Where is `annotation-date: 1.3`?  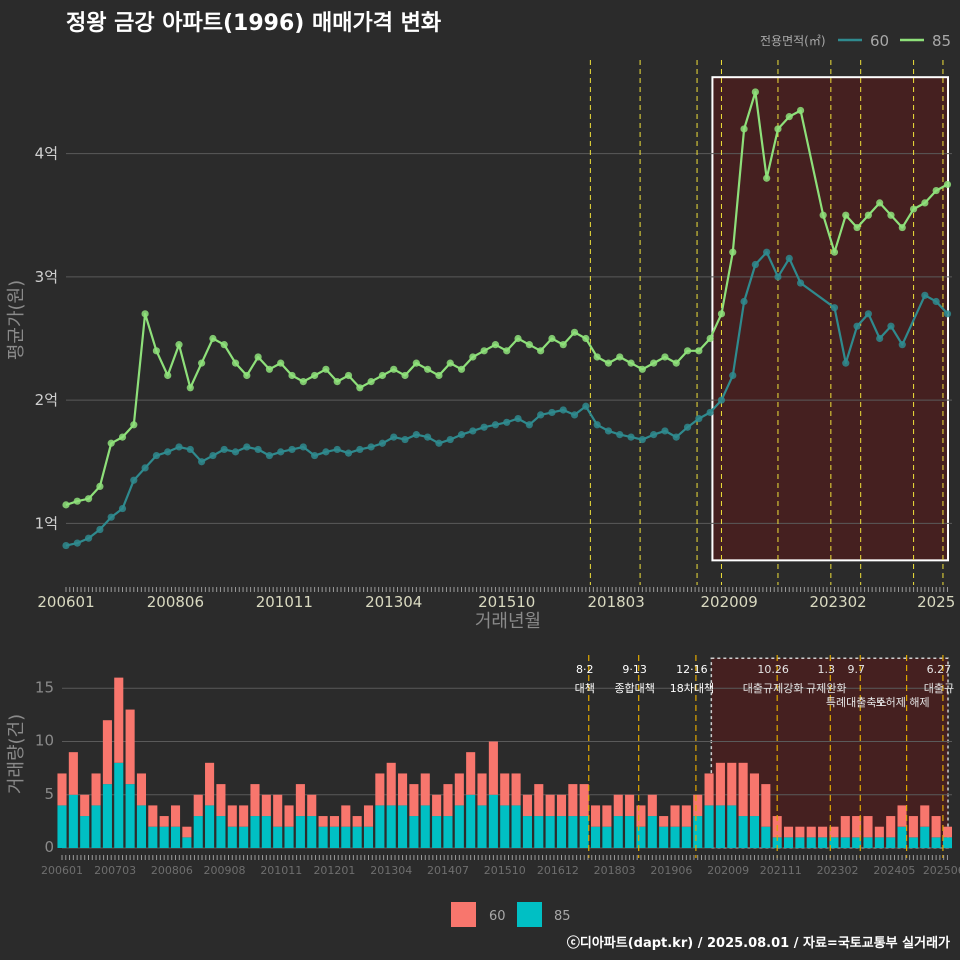 annotation-date: 1.3 is located at coordinates (827, 669).